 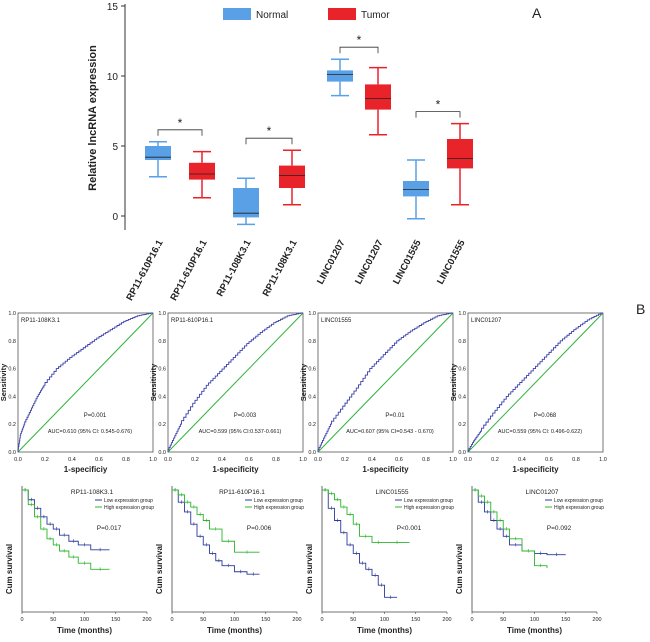 What do you see at coordinates (542, 492) in the screenshot?
I see `km-title: LINC01207` at bounding box center [542, 492].